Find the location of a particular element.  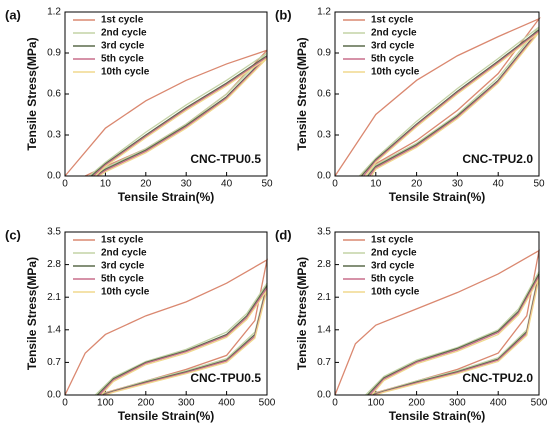

panel-label: (b) is located at coordinates (283, 14).